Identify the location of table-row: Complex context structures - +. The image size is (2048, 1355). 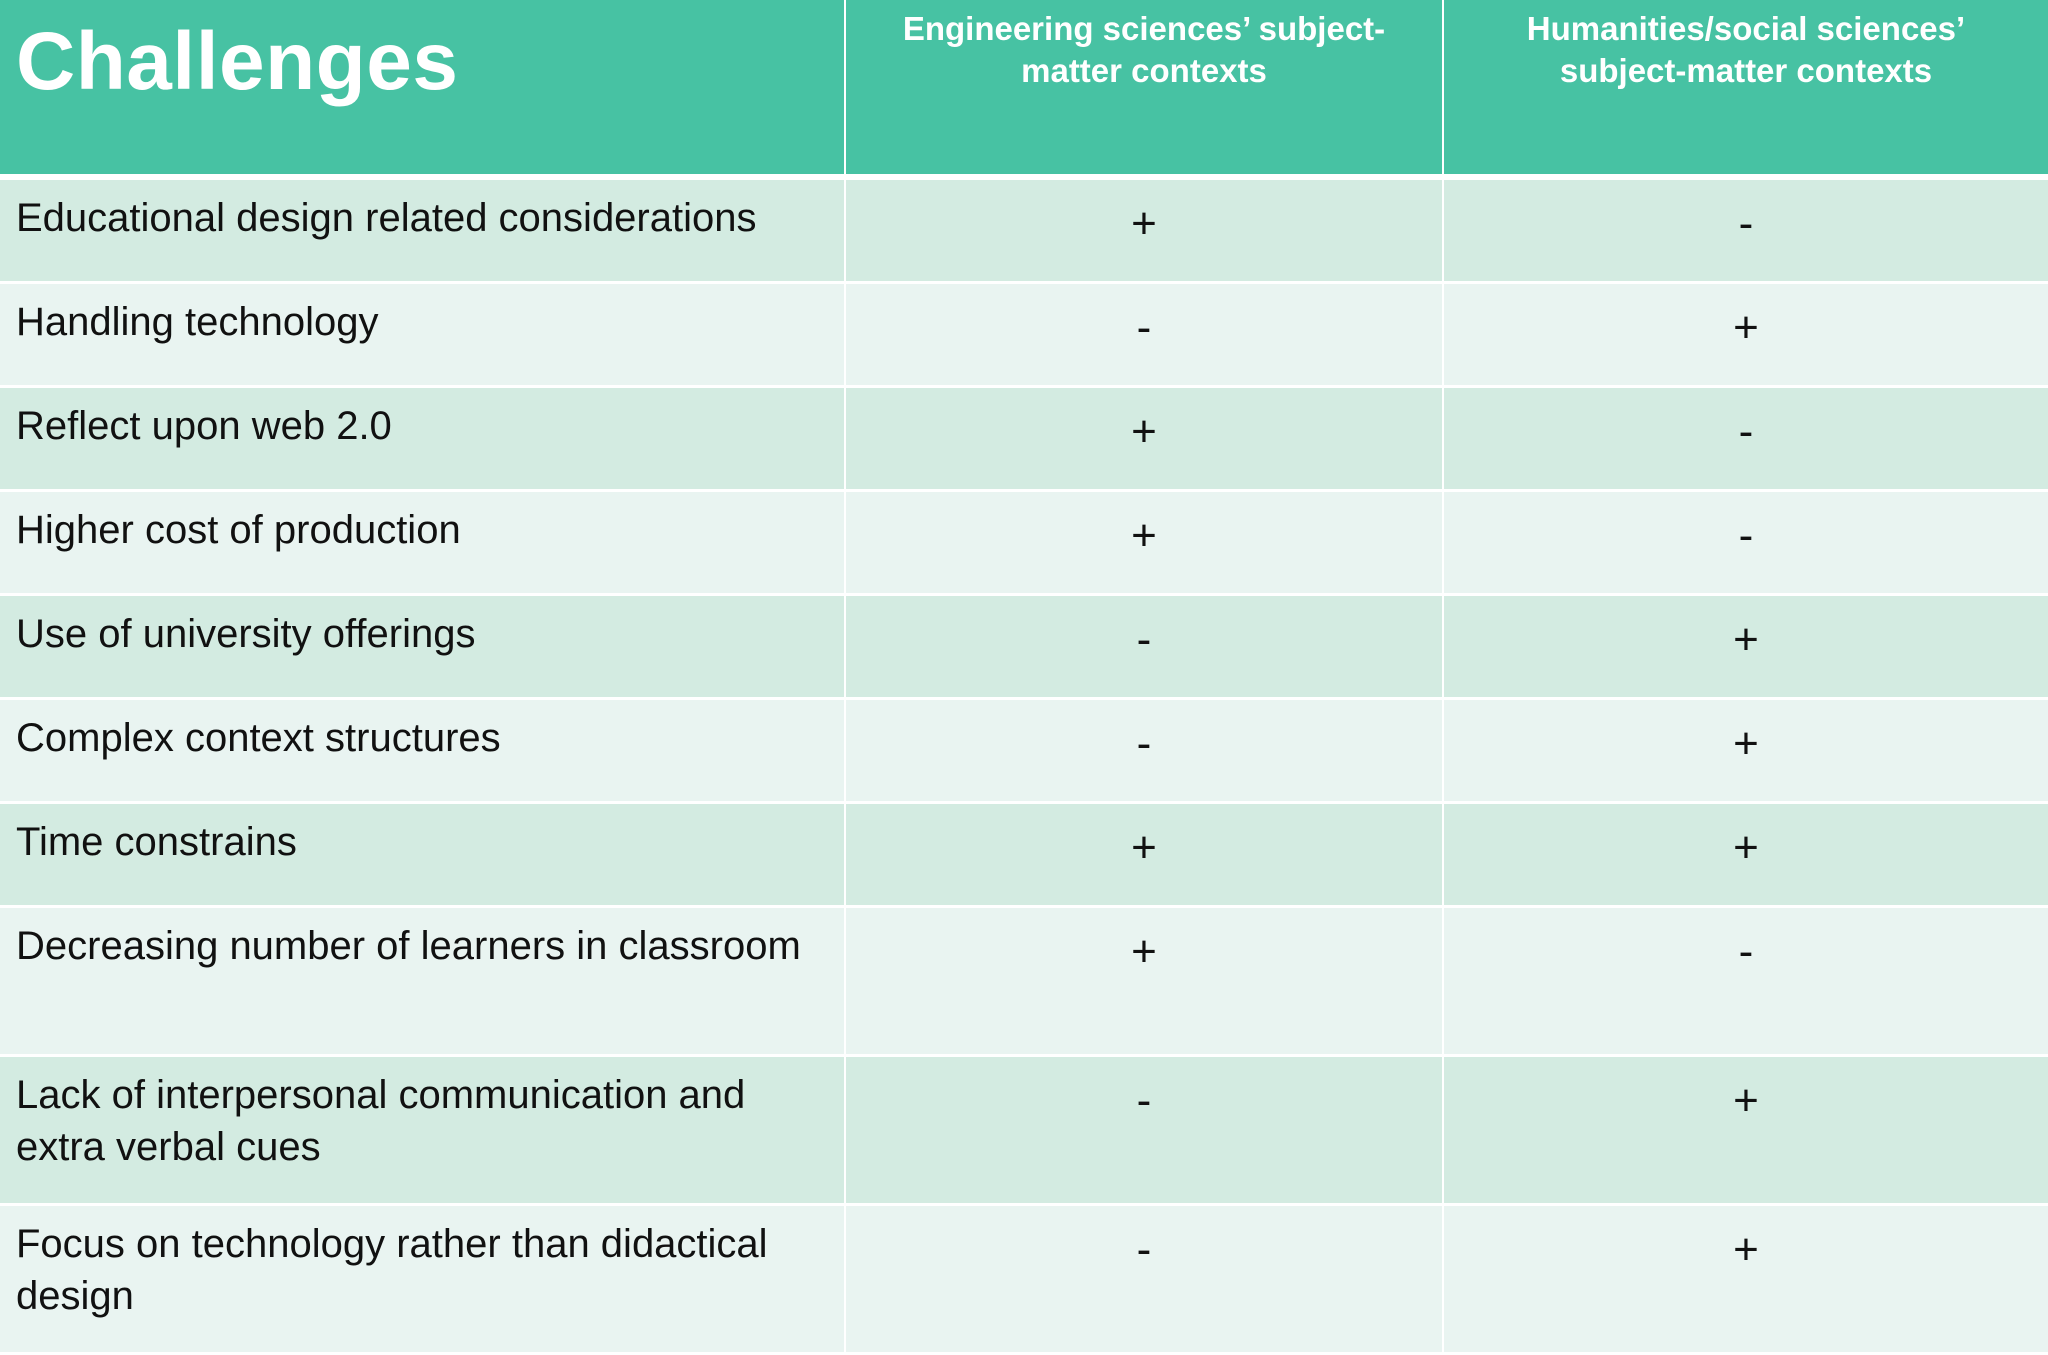
(1024, 752).